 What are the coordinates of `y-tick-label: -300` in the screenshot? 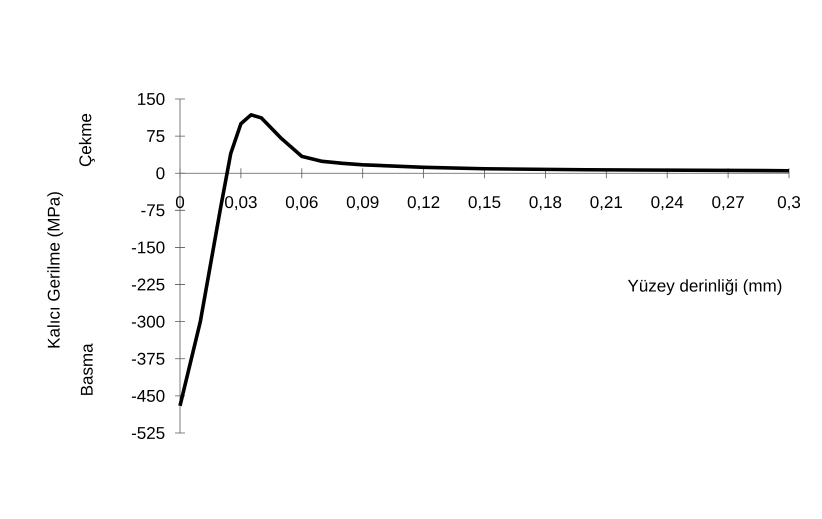 It's located at (148, 322).